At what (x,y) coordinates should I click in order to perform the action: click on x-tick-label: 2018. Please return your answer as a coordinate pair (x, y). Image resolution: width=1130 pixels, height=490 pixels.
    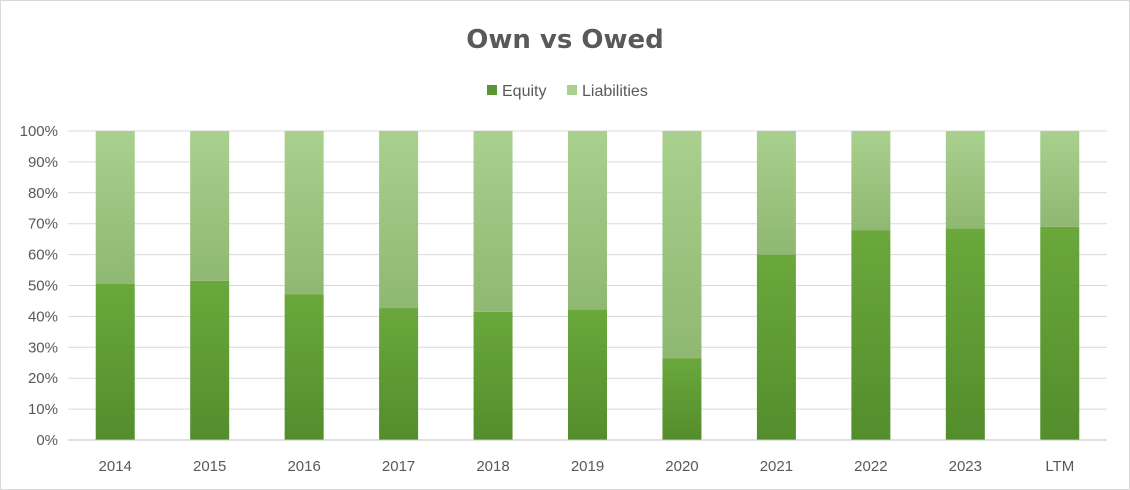
    Looking at the image, I should click on (492, 466).